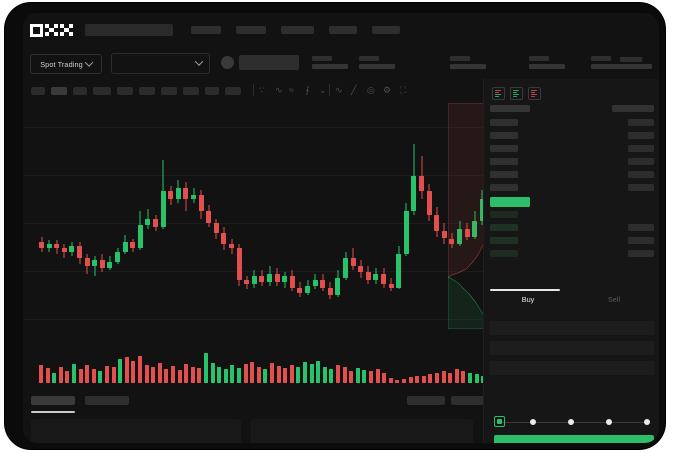 This screenshot has width=673, height=453. Describe the element at coordinates (641, 174) in the screenshot. I see `orderbook-row-ask-5-right` at that location.